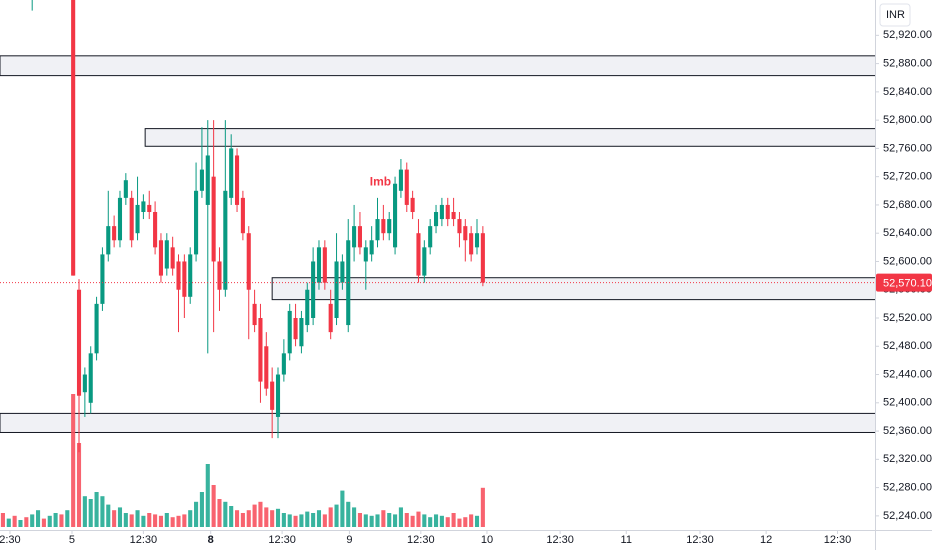 This screenshot has height=555, width=932. I want to click on y-tick-label: 52,800.00, so click(907, 120).